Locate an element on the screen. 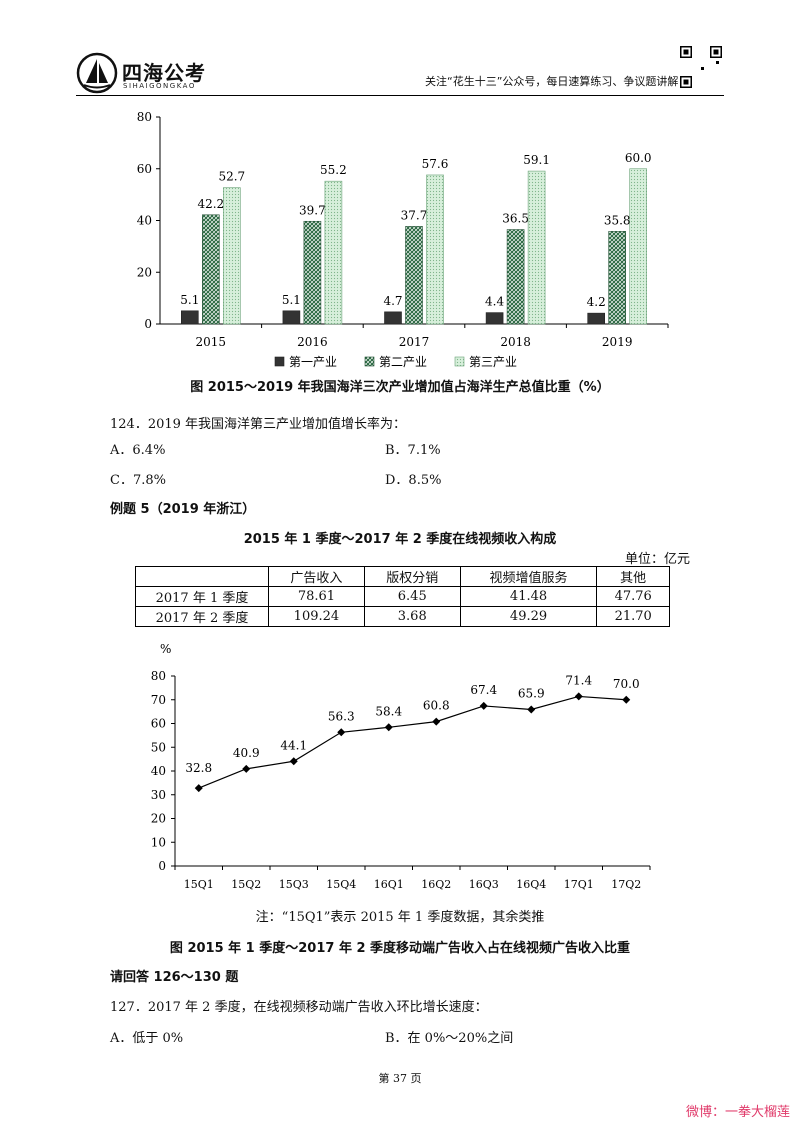 The width and height of the screenshot is (800, 1132). table-header-cell: 版权分销 is located at coordinates (412, 576).